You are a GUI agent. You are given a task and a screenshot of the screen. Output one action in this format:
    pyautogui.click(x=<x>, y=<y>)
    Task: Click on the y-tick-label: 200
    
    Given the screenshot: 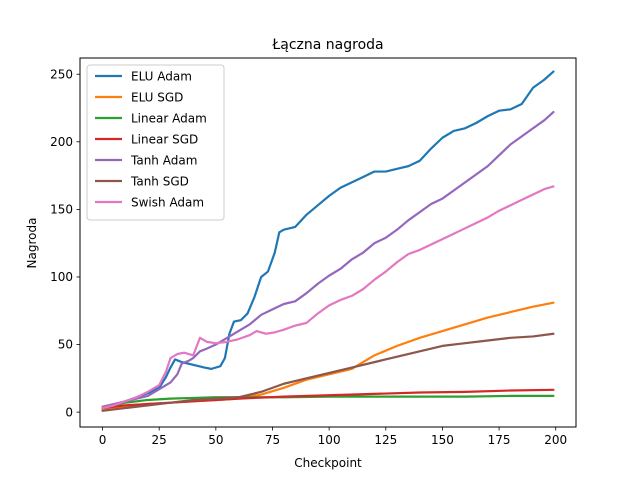 What is the action you would take?
    pyautogui.click(x=61, y=142)
    